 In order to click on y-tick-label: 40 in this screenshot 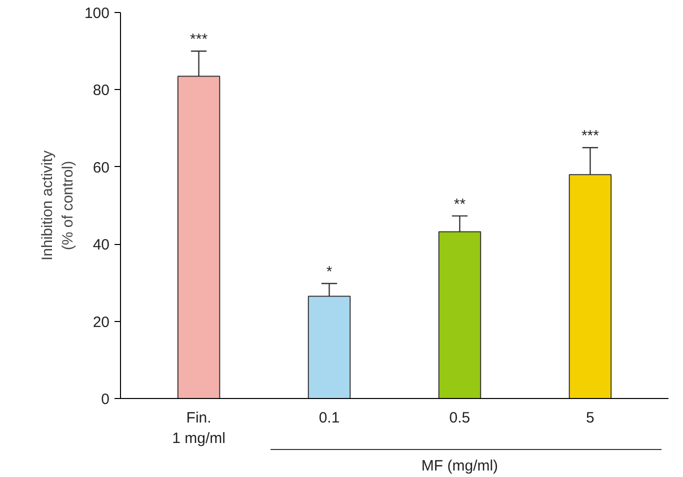, I will do `click(101, 245)`.